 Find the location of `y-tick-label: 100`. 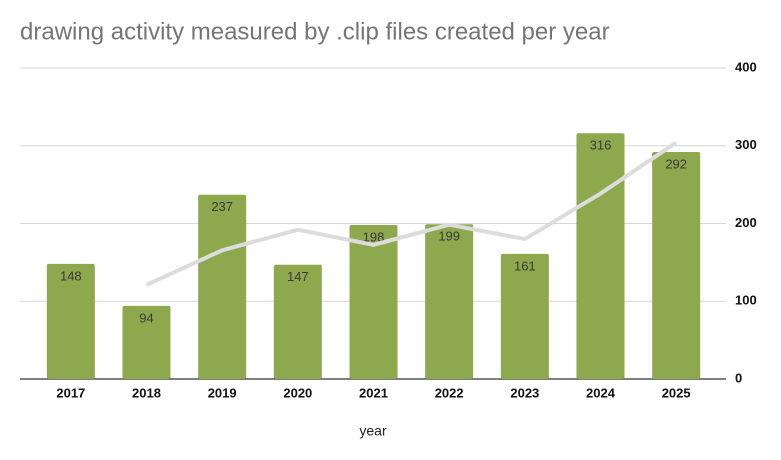

y-tick-label: 100 is located at coordinates (746, 300).